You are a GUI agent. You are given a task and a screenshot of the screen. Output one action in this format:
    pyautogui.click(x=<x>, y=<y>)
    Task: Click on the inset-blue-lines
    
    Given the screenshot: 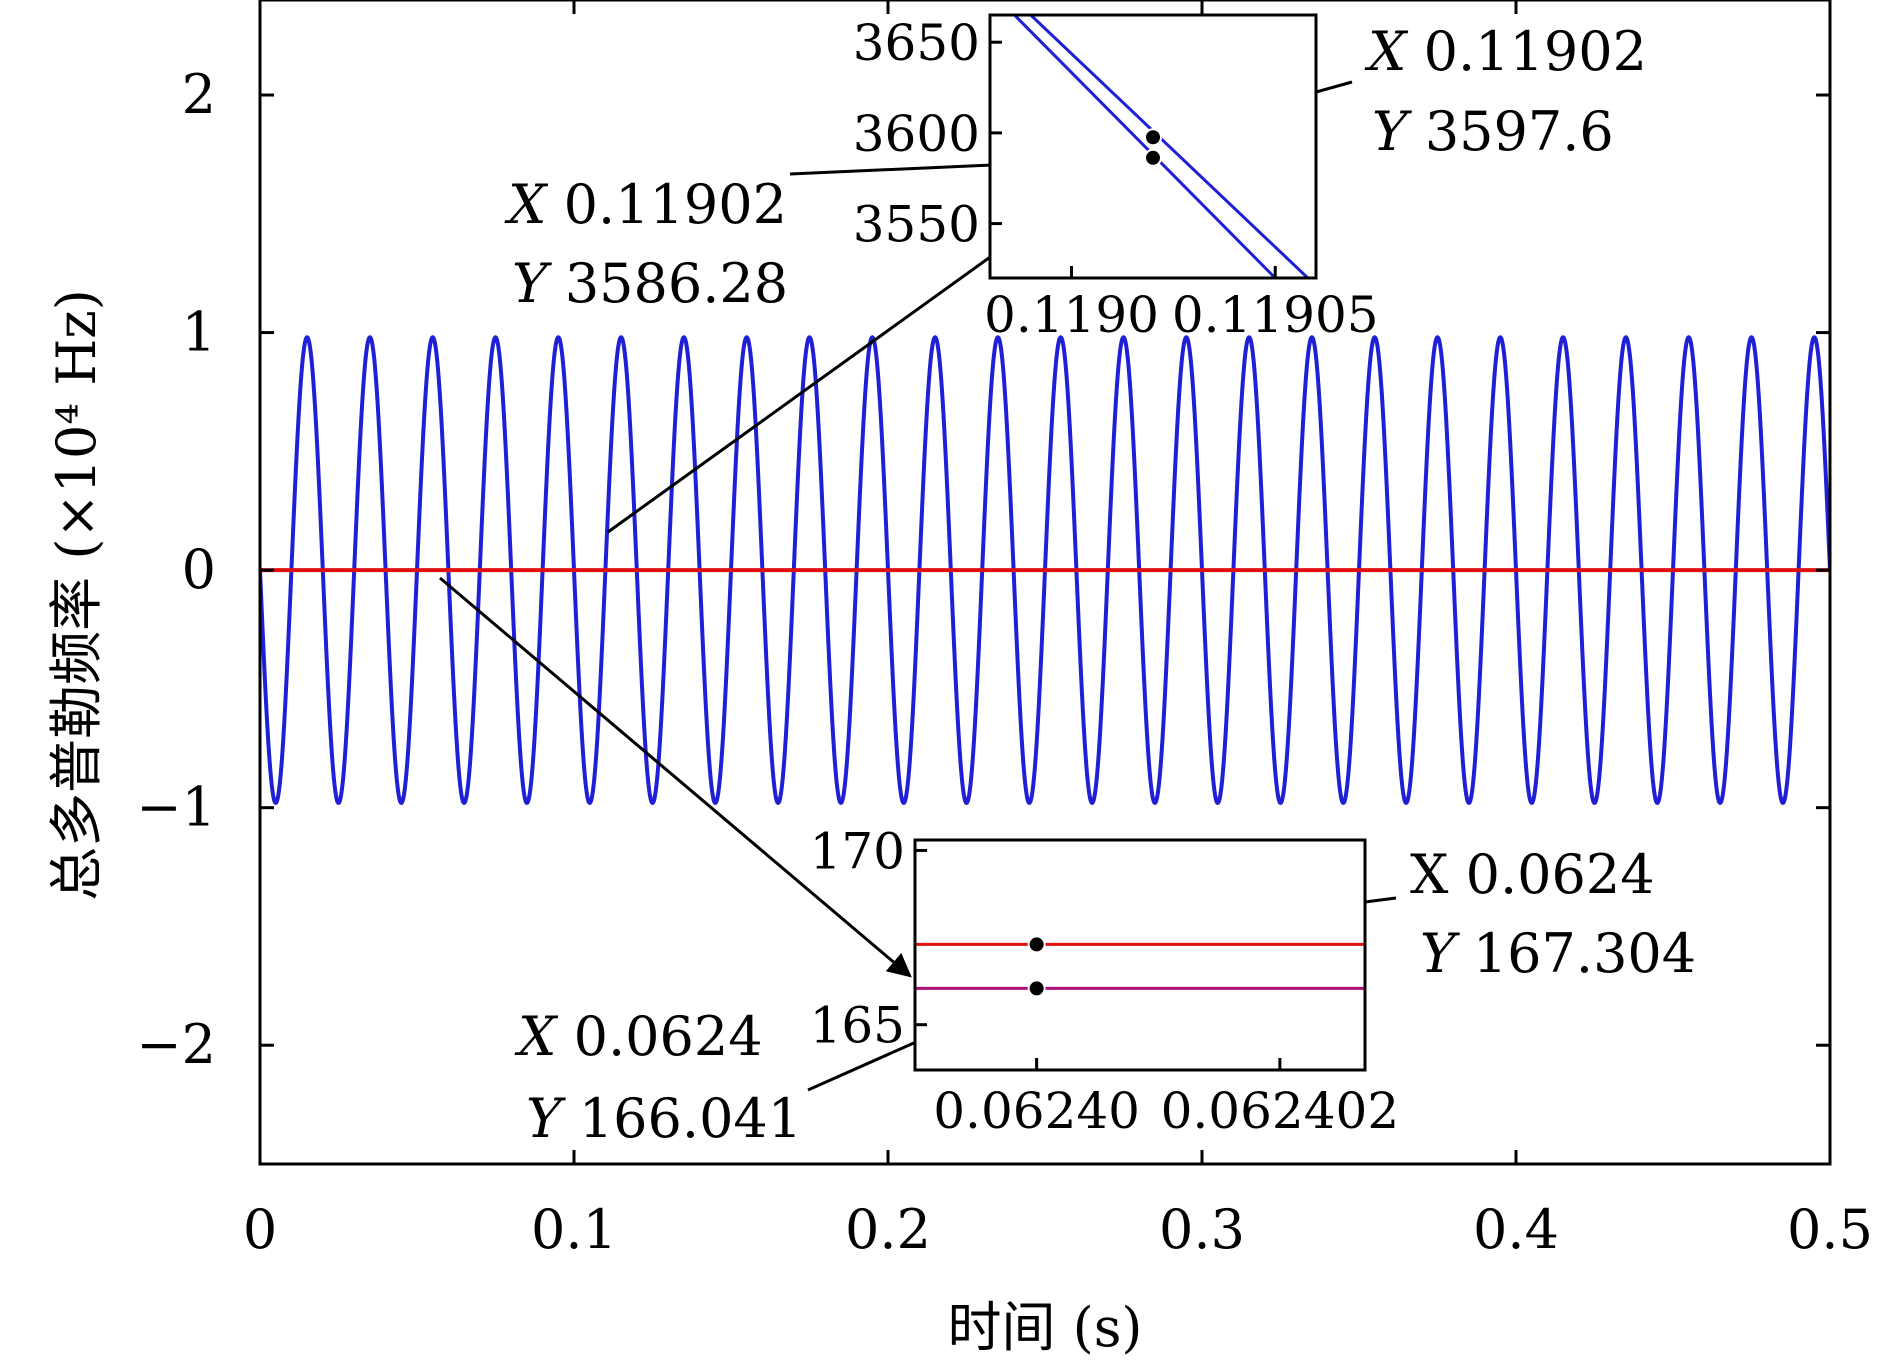 What is the action you would take?
    pyautogui.click(x=1161, y=146)
    